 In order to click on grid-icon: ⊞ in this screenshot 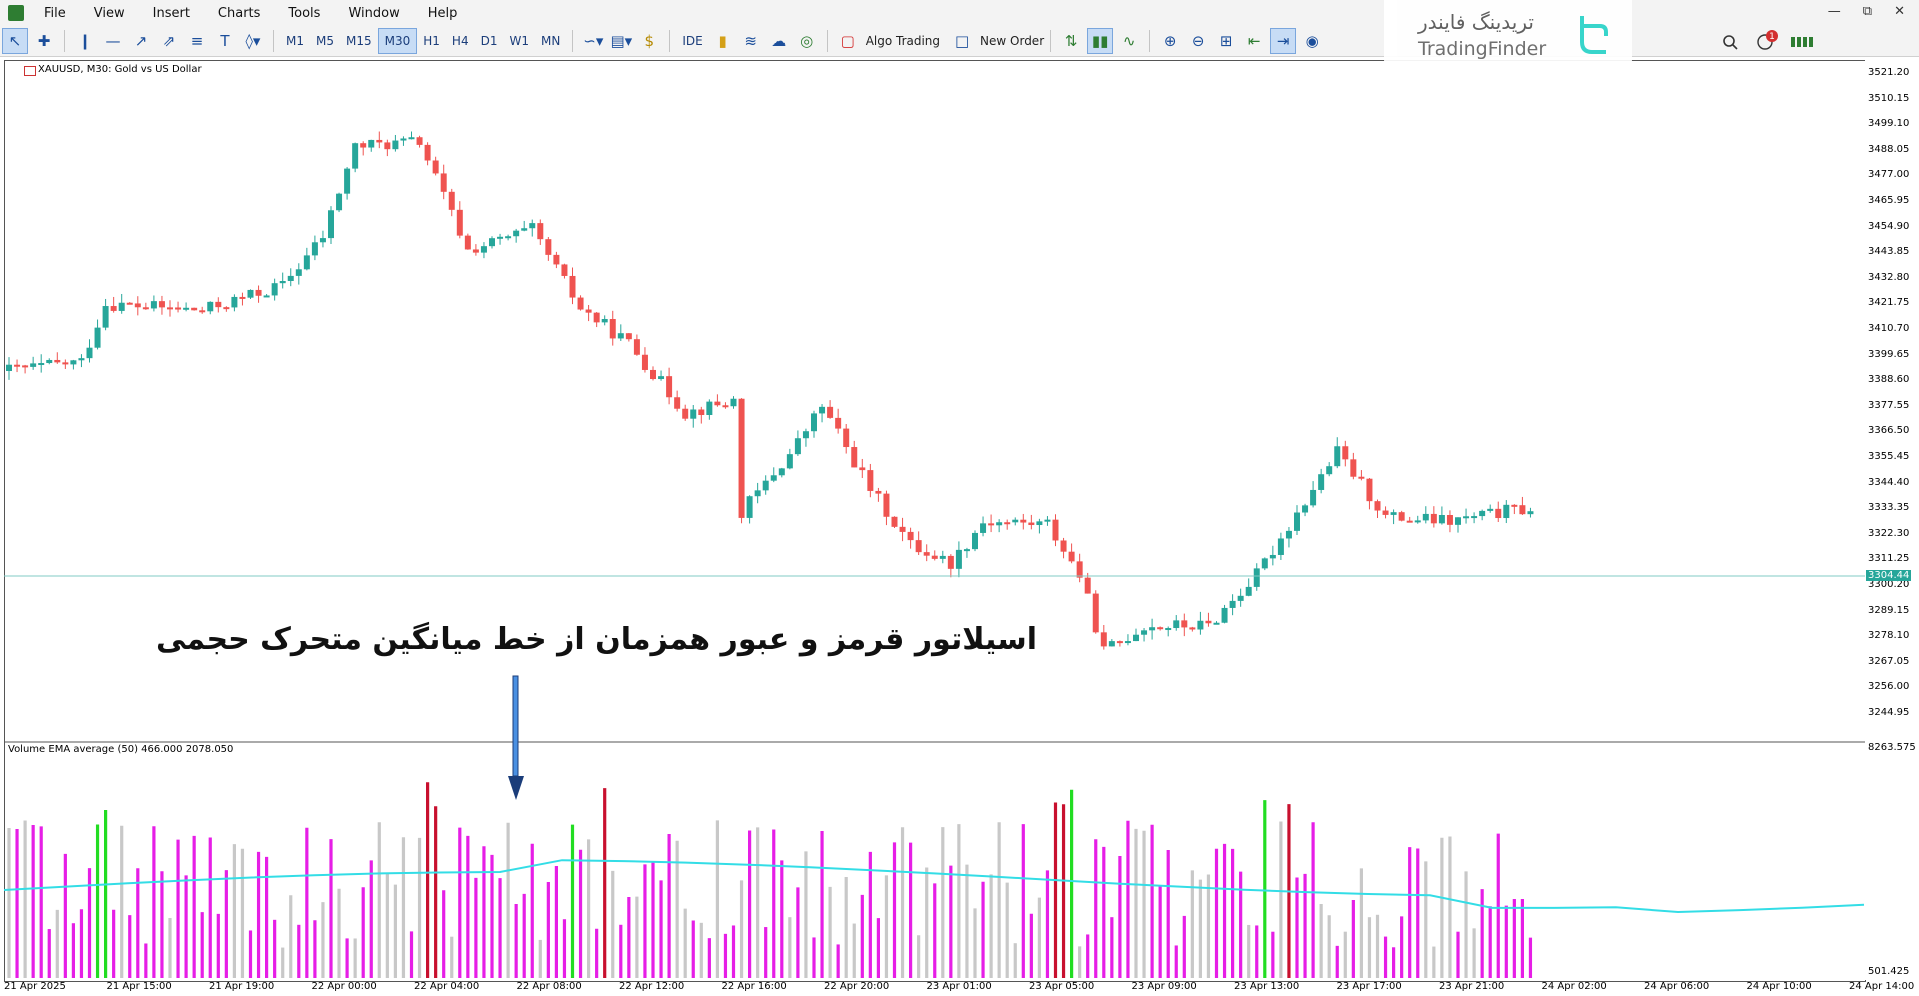, I will do `click(1226, 41)`.